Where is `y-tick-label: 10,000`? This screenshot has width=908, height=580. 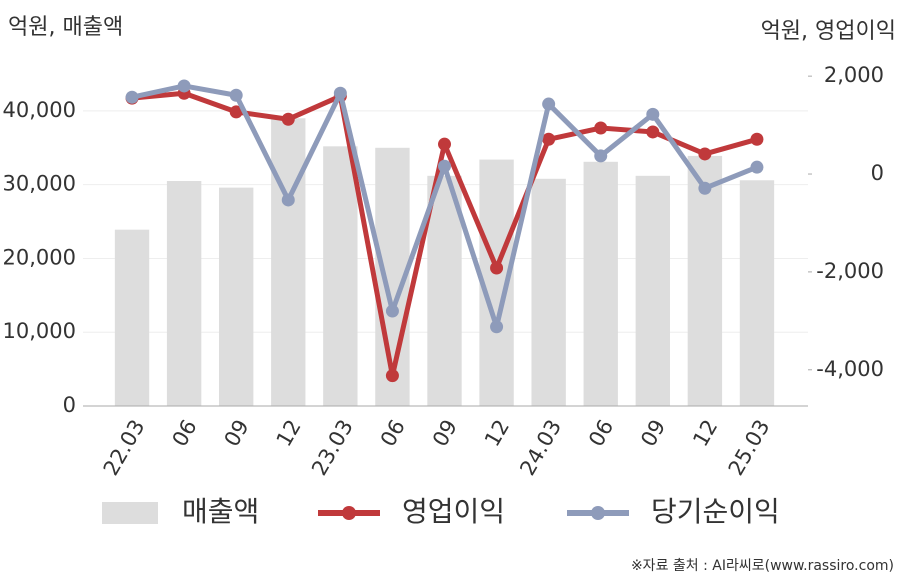
y-tick-label: 10,000 is located at coordinates (39, 331).